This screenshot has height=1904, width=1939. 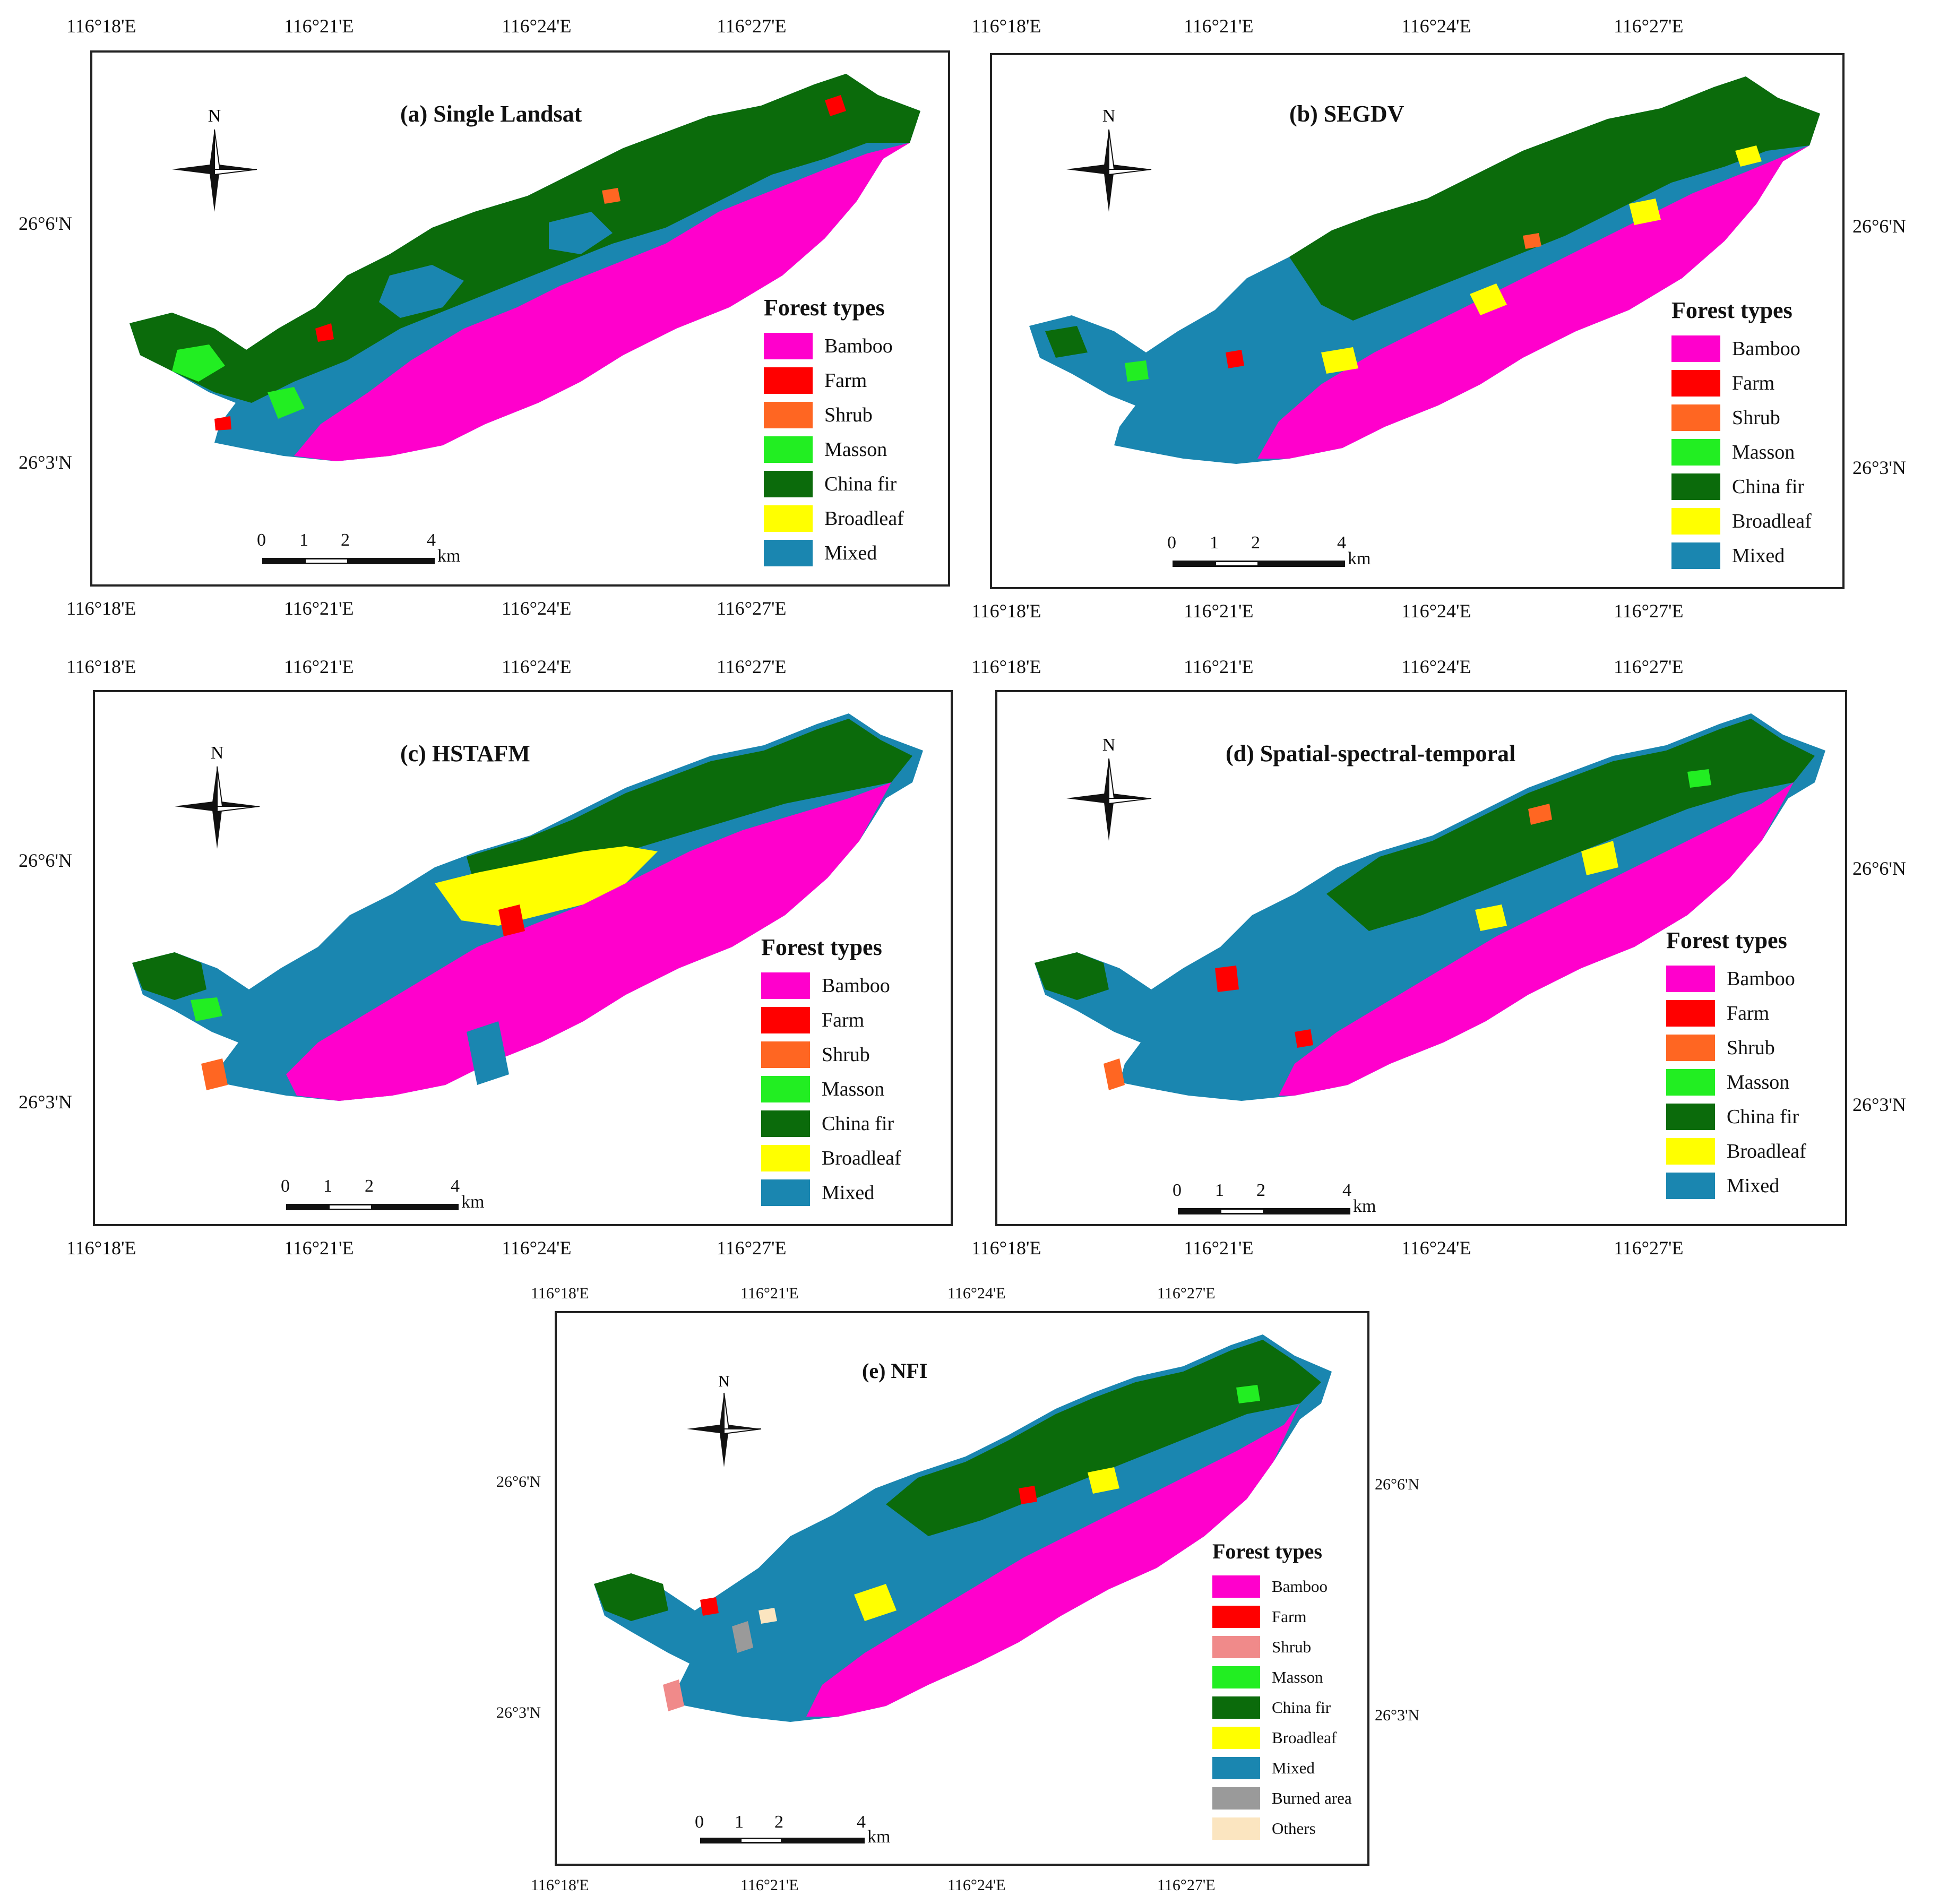 I want to click on legend-label: Burned area, so click(x=1312, y=1797).